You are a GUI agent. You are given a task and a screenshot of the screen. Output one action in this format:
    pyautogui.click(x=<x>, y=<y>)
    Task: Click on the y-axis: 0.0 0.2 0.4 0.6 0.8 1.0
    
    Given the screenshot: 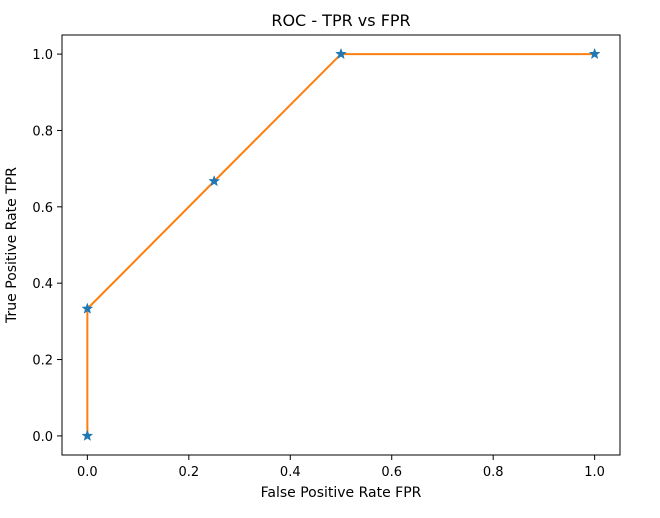 What is the action you would take?
    pyautogui.click(x=47, y=246)
    